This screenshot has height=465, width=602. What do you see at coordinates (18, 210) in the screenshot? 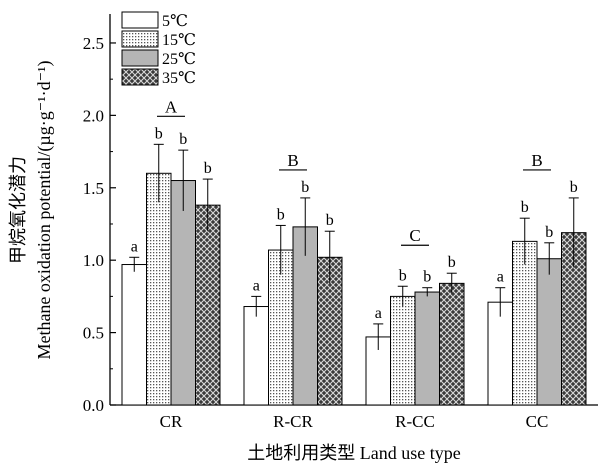
I see `y-axis-title-zh: 甲烷氧化潜力` at bounding box center [18, 210].